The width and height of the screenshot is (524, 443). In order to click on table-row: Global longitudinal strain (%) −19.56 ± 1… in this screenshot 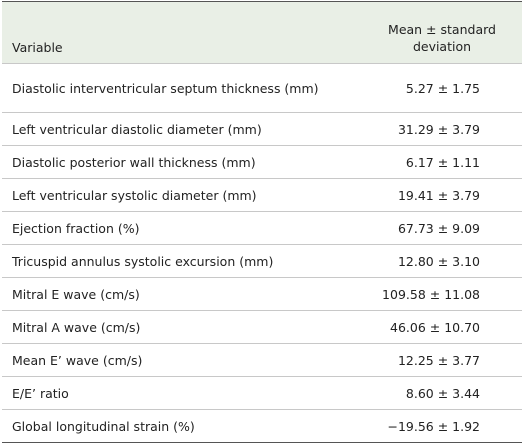, I will do `click(262, 426)`.